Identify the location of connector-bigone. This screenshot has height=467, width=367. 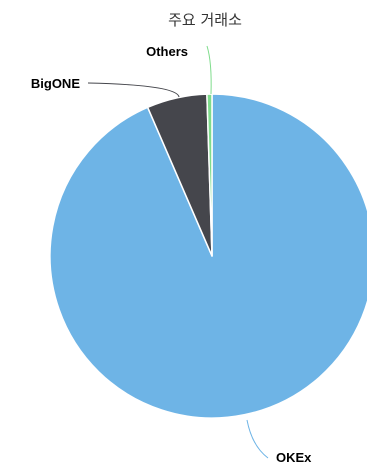
(133, 90).